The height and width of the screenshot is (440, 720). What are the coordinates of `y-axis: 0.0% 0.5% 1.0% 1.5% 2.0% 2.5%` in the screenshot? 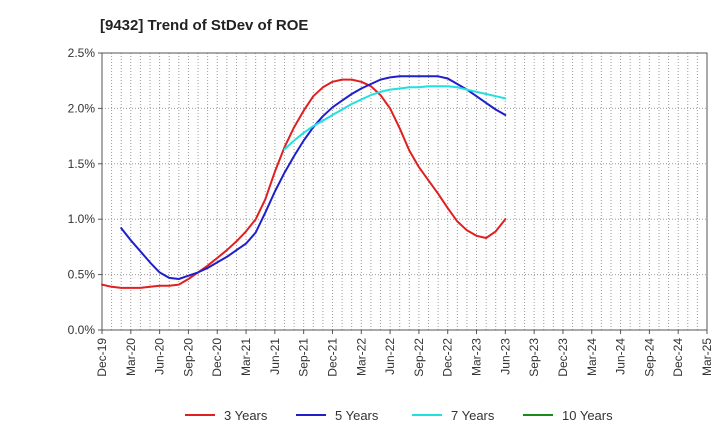 It's located at (85, 191).